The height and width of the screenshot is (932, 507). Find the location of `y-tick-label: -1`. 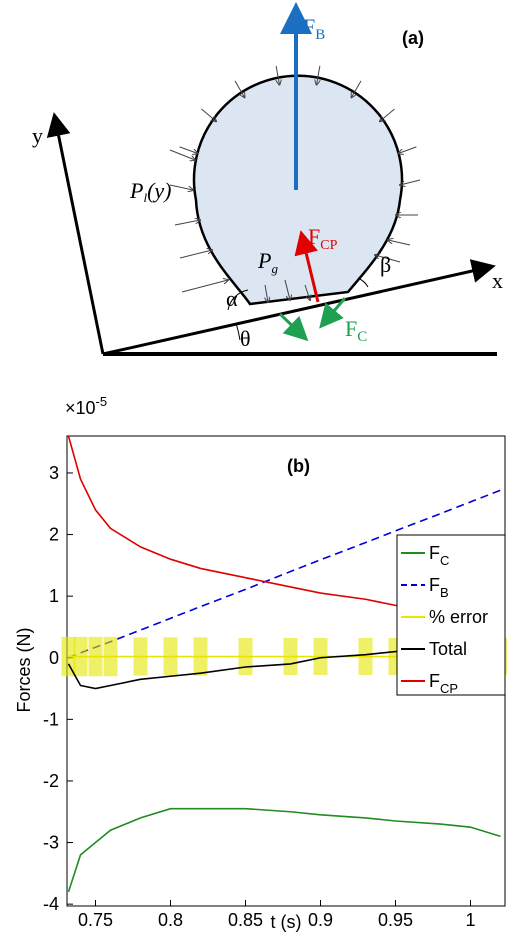

y-tick-label: -1 is located at coordinates (51, 719).